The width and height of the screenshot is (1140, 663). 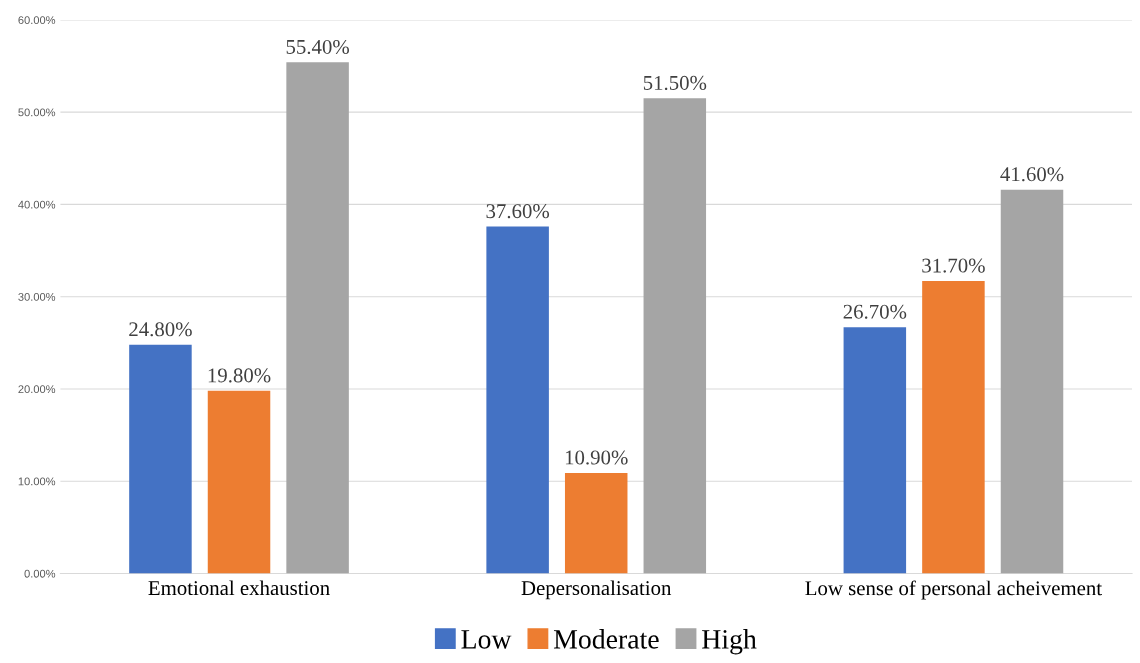 I want to click on data-label: 19.80%, so click(x=239, y=375).